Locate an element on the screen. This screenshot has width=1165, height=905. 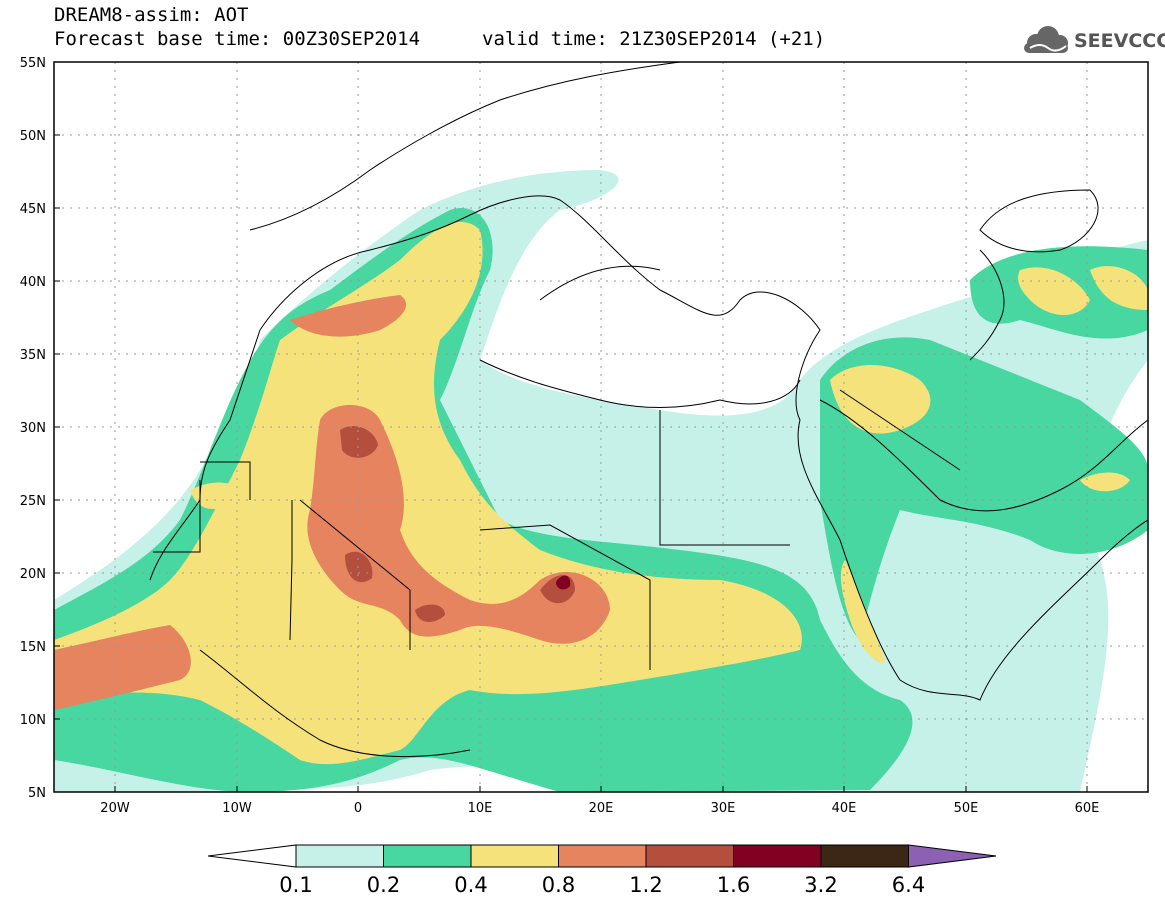
lon-label: 10W is located at coordinates (237, 808).